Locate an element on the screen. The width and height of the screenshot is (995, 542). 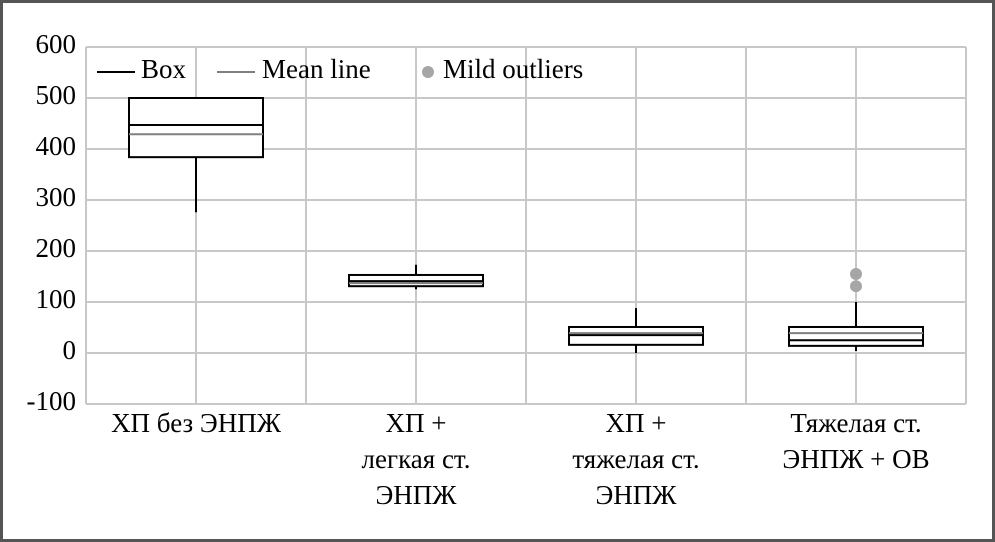
y-tick-label: 400 is located at coordinates (56, 146).